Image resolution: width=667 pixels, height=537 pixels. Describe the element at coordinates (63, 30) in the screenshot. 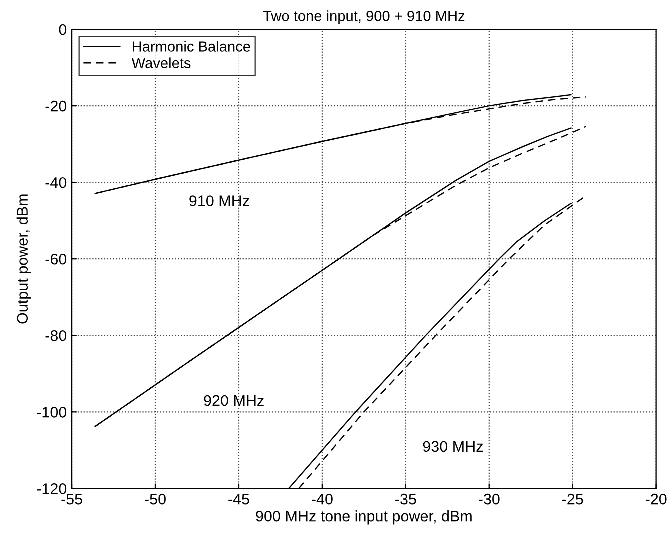

I see `y-tick-label: 0` at that location.